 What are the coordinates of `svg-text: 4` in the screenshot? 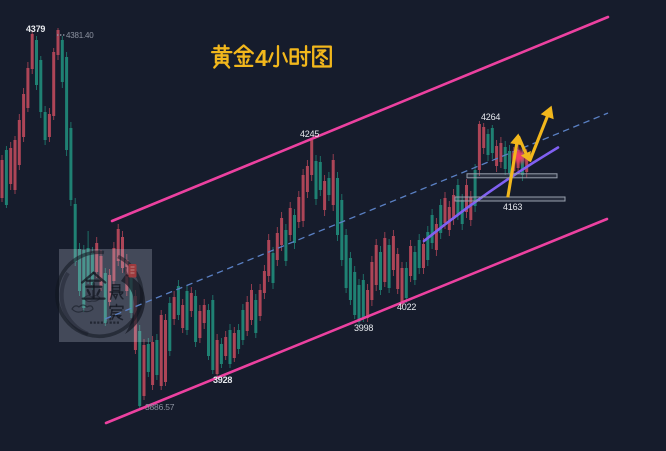 It's located at (261, 58).